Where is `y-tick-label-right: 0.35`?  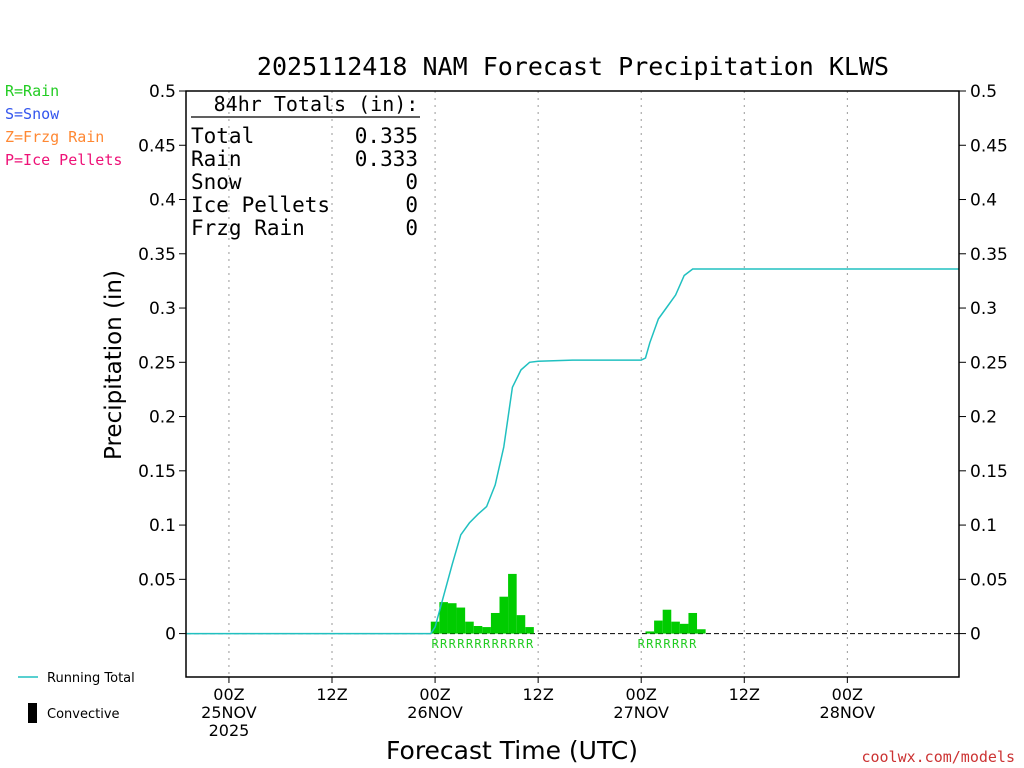
y-tick-label-right: 0.35 is located at coordinates (989, 255).